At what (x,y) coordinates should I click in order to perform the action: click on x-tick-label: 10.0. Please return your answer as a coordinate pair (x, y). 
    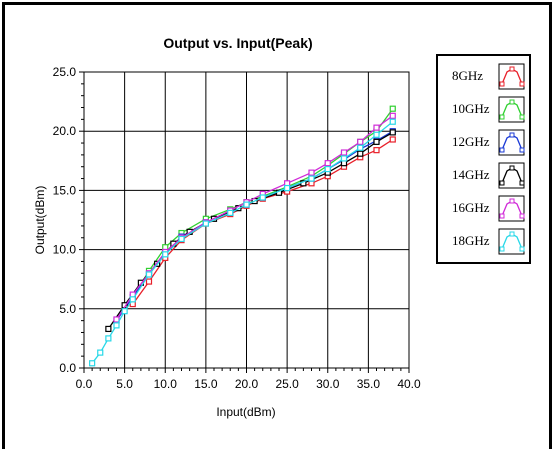
    Looking at the image, I should click on (166, 384).